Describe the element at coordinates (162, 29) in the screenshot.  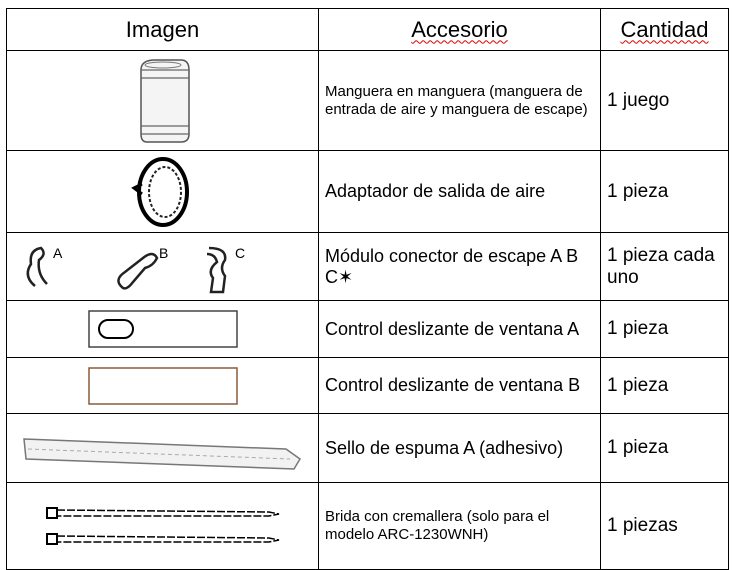
I see `header-cell: Imagen` at that location.